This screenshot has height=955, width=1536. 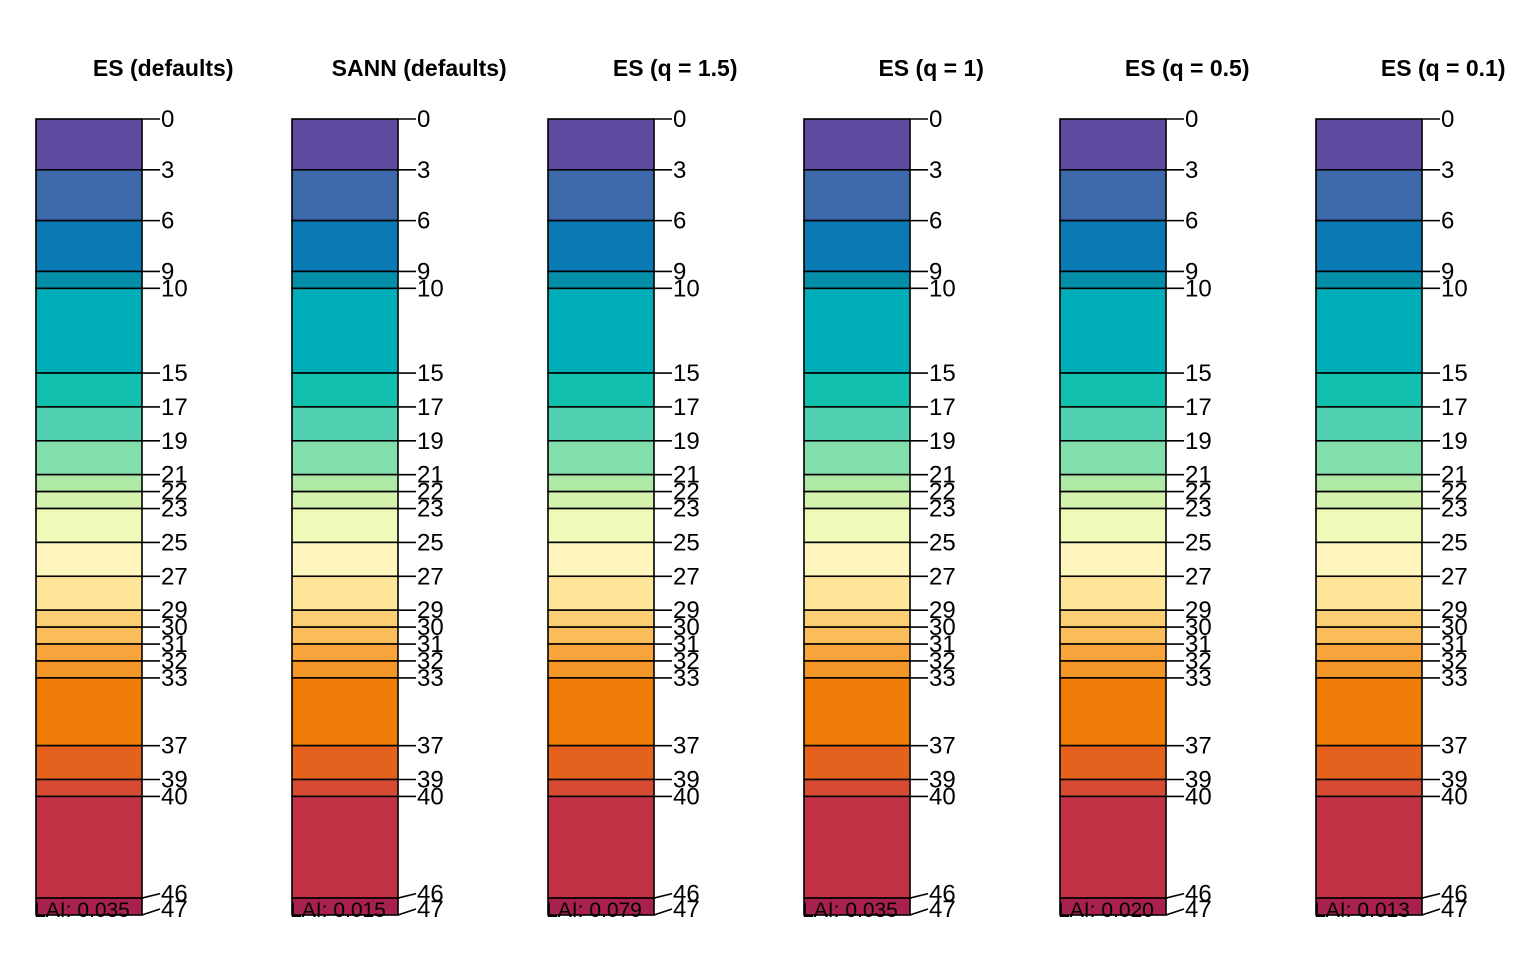 I want to click on tick-label: 25, so click(x=430, y=542).